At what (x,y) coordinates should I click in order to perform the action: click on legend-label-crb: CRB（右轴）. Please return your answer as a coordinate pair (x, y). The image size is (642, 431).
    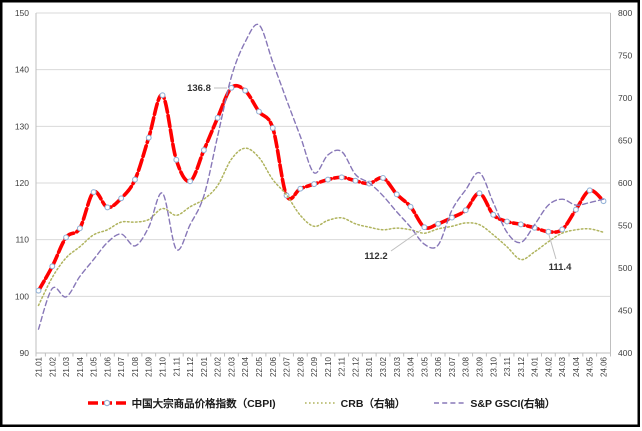
    Looking at the image, I should click on (373, 403).